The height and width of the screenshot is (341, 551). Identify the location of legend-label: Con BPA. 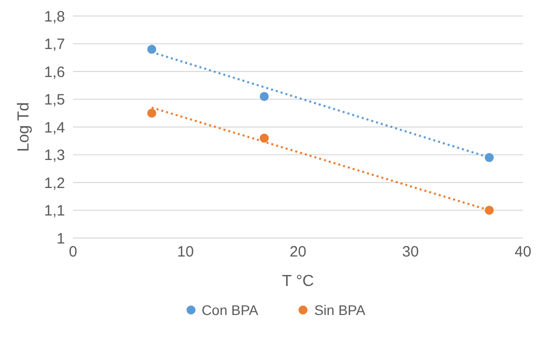
(230, 310).